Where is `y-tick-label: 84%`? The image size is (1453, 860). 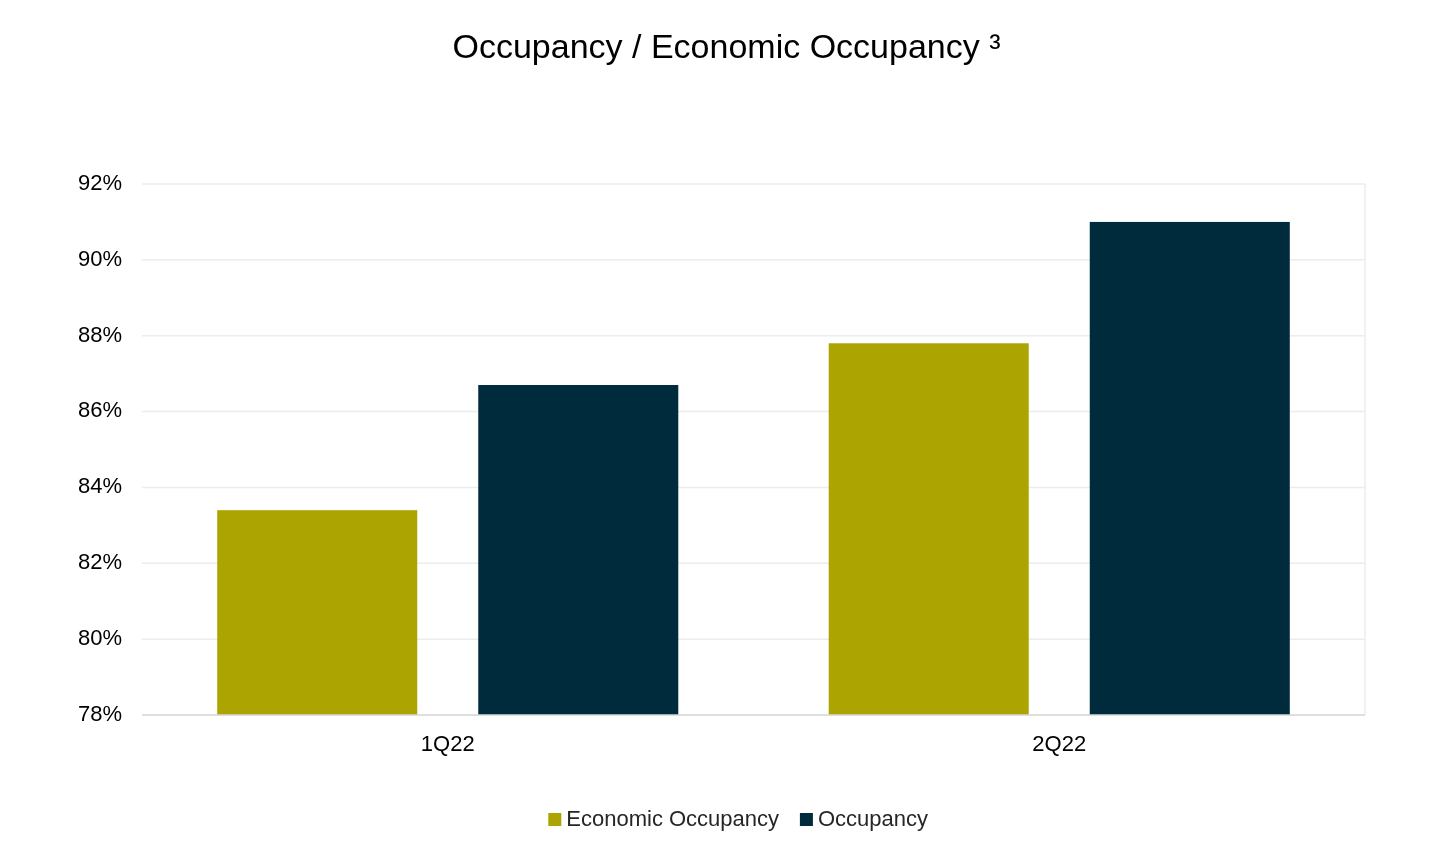
y-tick-label: 84% is located at coordinates (99, 486).